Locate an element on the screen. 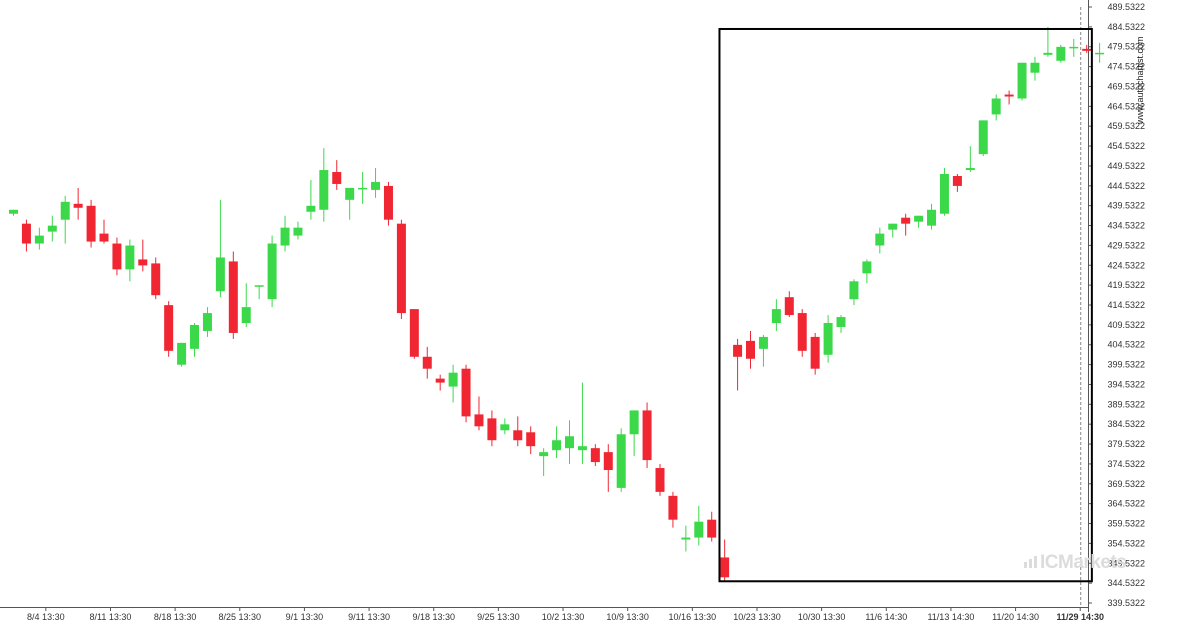  y-tick-label: 459.5322 is located at coordinates (1126, 126).